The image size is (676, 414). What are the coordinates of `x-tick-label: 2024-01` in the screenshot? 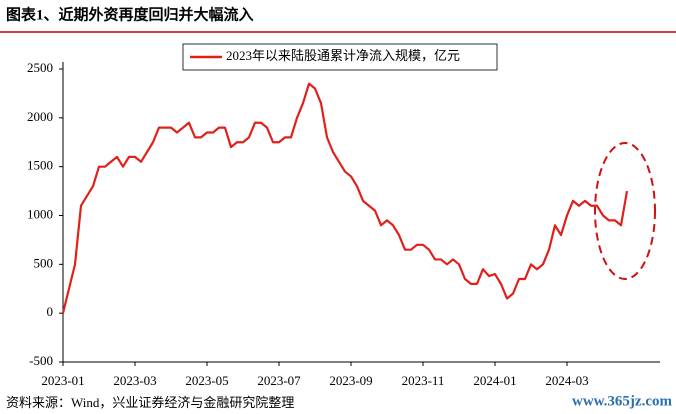 It's located at (494, 380).